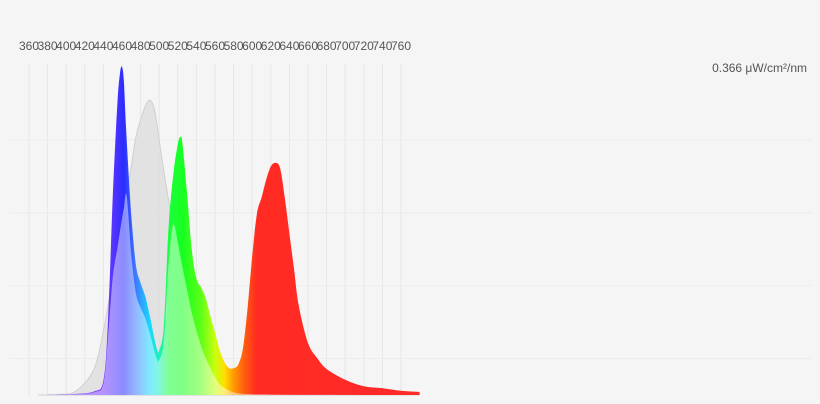  I want to click on x-tick-label: 360, so click(29, 46).